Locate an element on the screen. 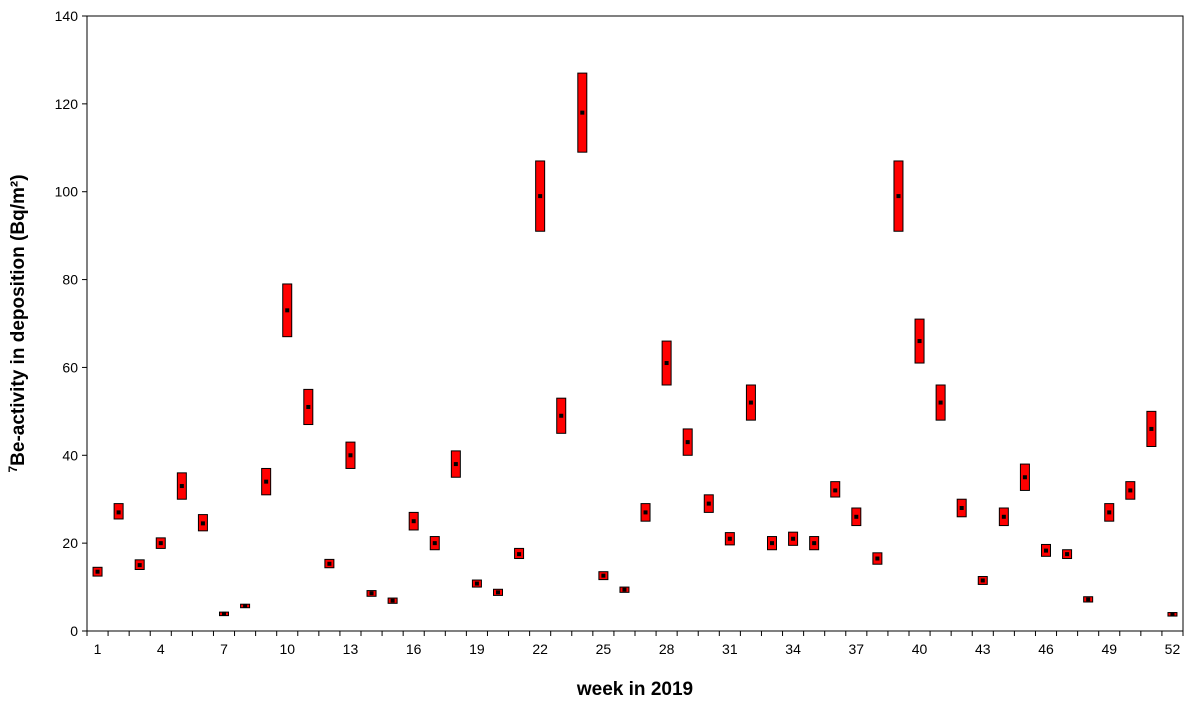 The image size is (1195, 702). x-tick-label: 40 is located at coordinates (920, 649).